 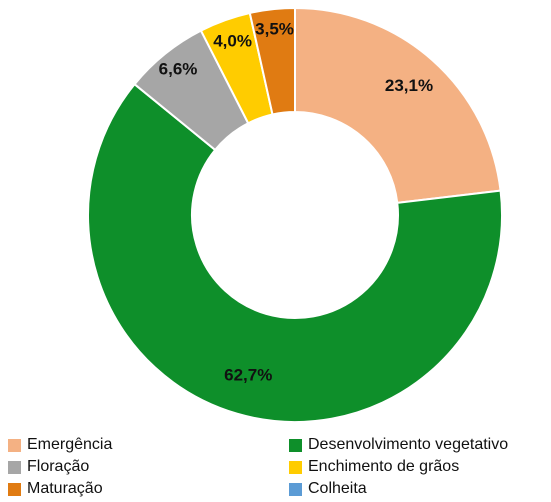 I want to click on legend-item-emergencia: Emergência, so click(x=60, y=445).